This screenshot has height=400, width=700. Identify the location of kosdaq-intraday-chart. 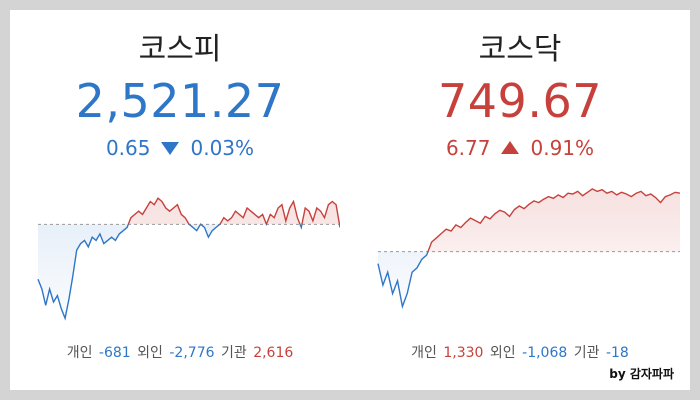
(528, 249).